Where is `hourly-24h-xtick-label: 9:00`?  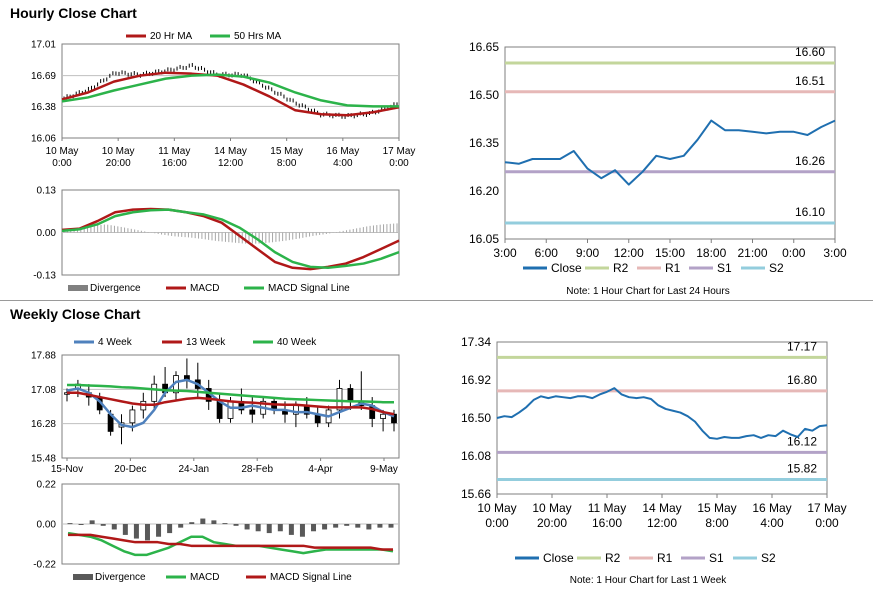
hourly-24h-xtick-label: 9:00 is located at coordinates (588, 253).